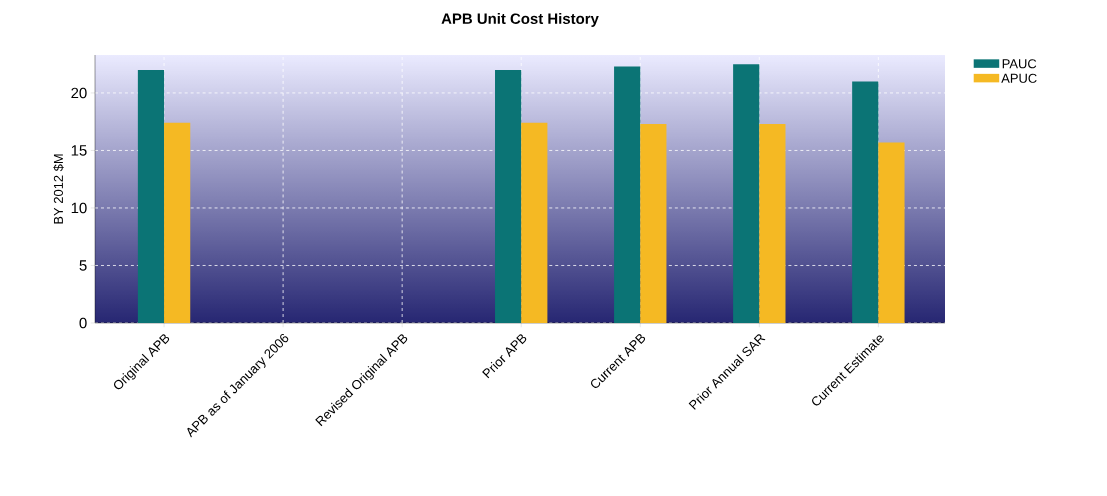  I want to click on chart-title: APB Unit Cost History, so click(520, 20).